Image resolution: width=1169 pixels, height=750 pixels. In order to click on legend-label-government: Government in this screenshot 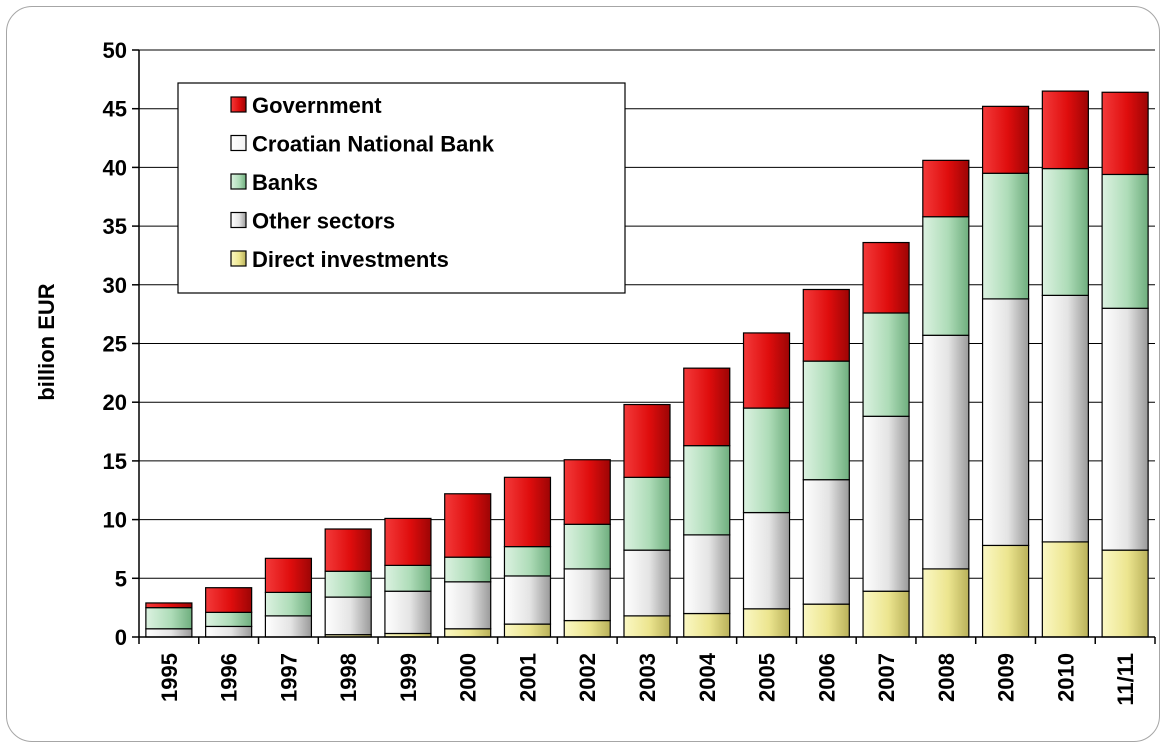, I will do `click(317, 105)`.